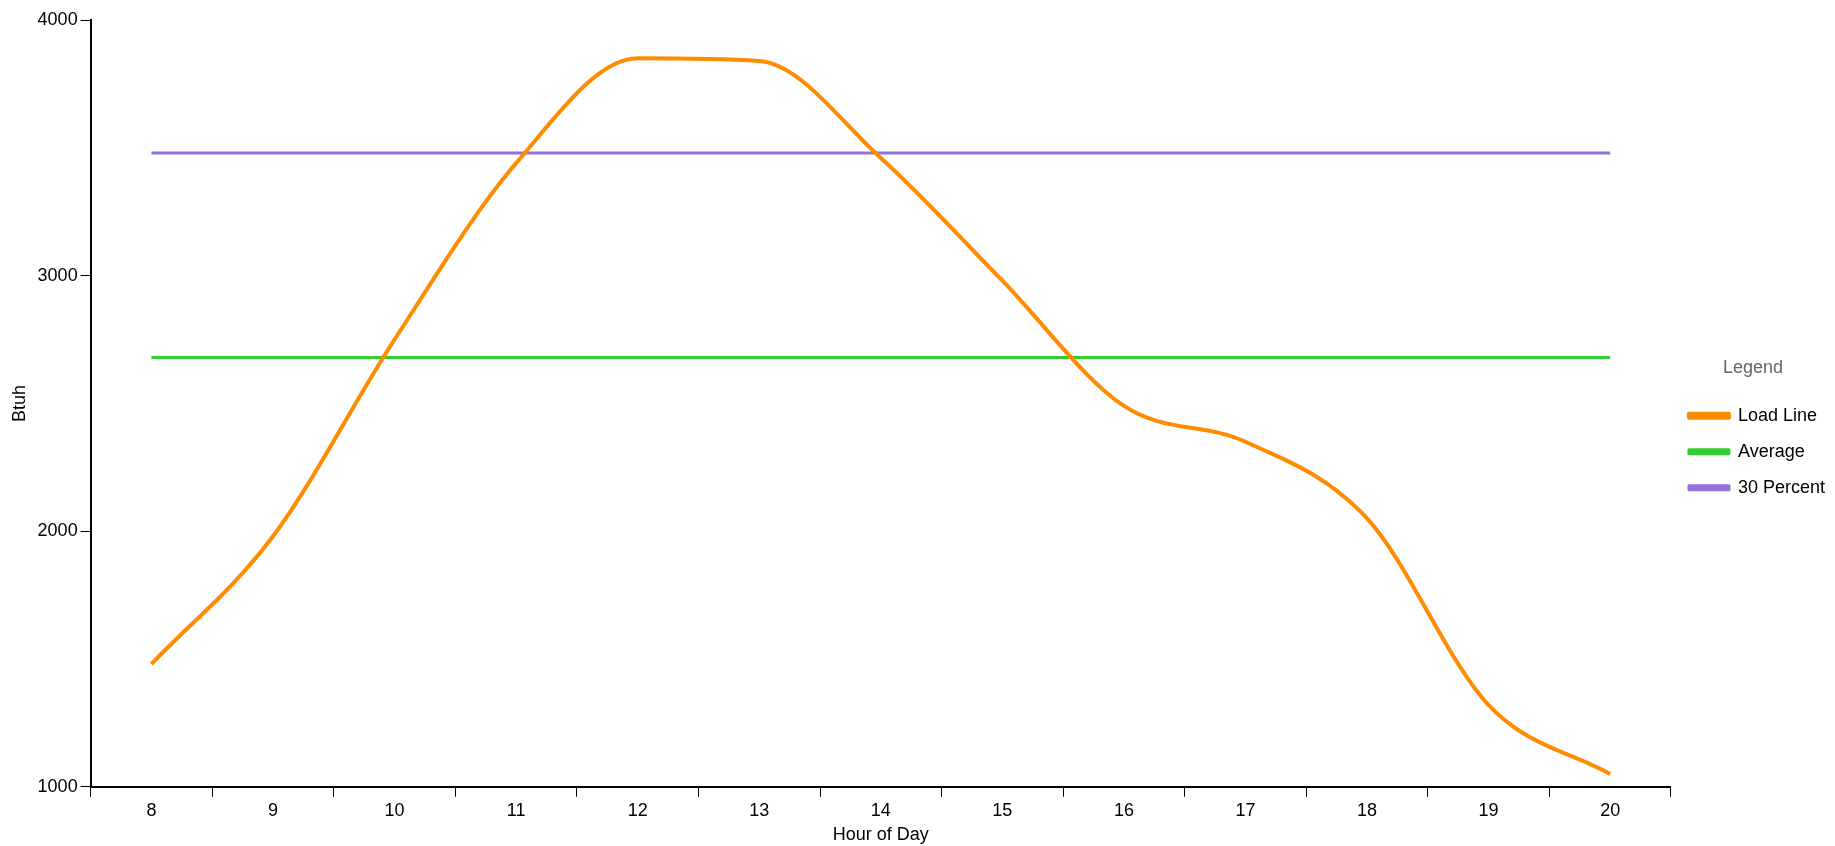  Describe the element at coordinates (637, 809) in the screenshot. I see `x-tick-label: 12` at that location.